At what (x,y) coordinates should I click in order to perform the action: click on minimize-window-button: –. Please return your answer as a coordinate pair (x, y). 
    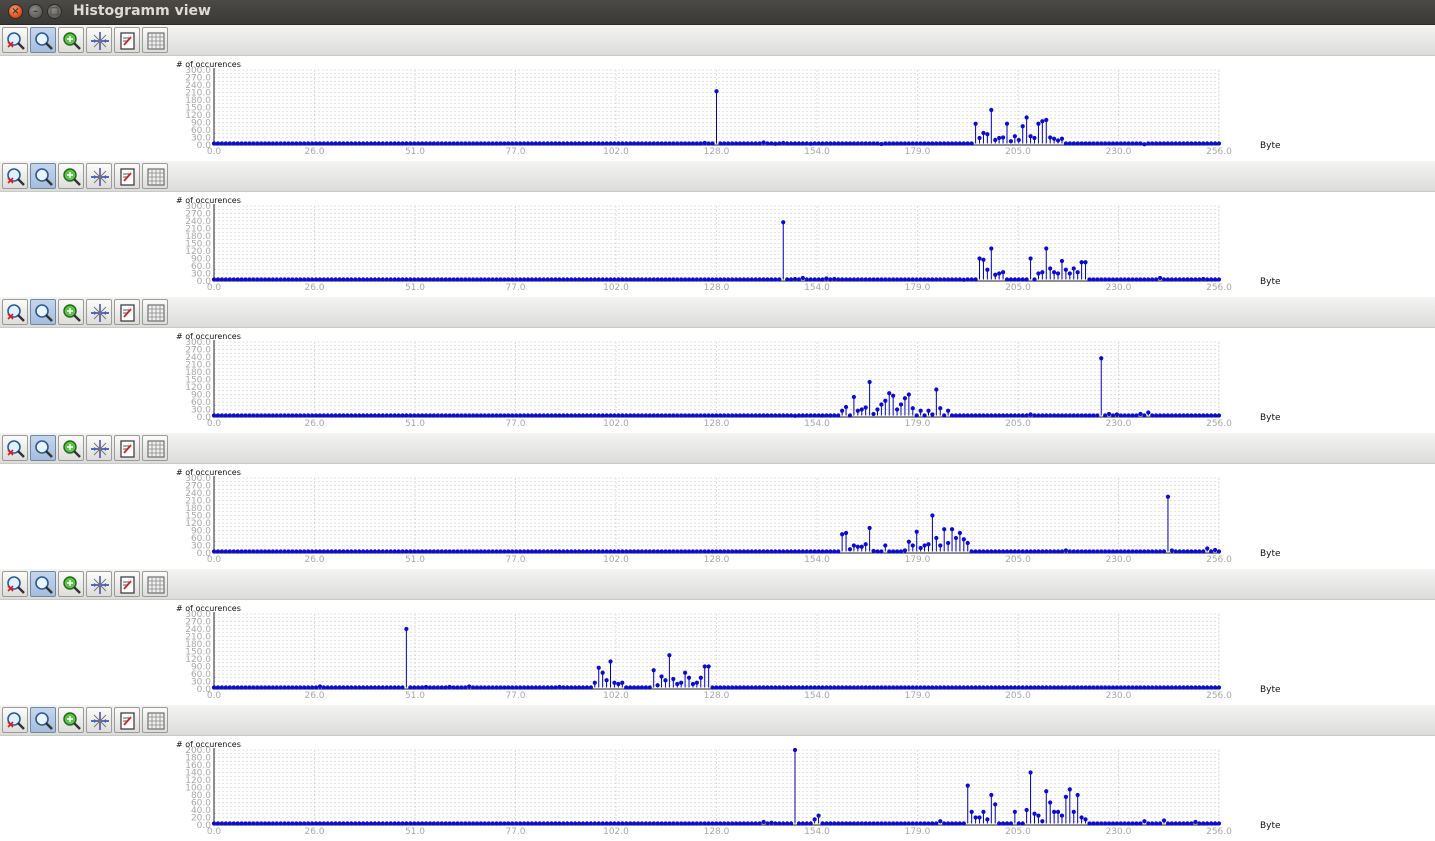
    Looking at the image, I should click on (35, 11).